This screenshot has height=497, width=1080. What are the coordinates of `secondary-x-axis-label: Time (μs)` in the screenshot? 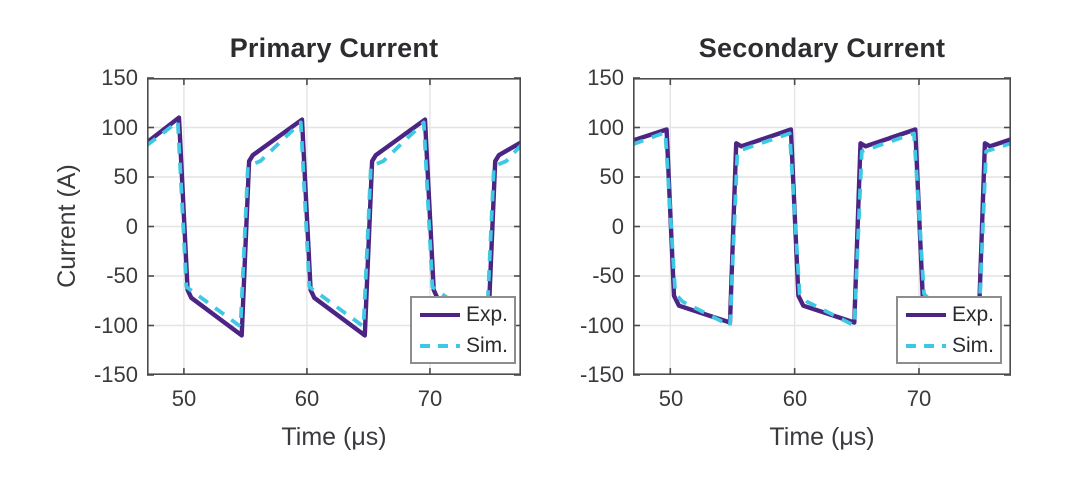 It's located at (822, 437).